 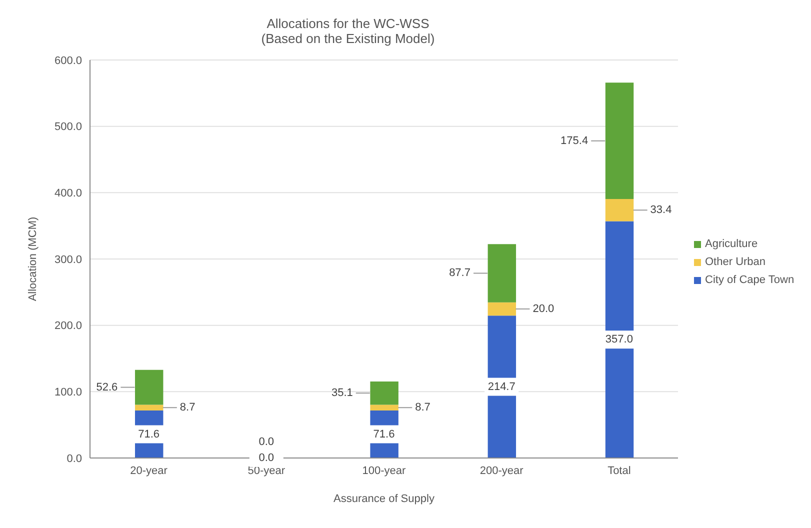 What do you see at coordinates (731, 244) in the screenshot?
I see `legend-label: Agriculture` at bounding box center [731, 244].